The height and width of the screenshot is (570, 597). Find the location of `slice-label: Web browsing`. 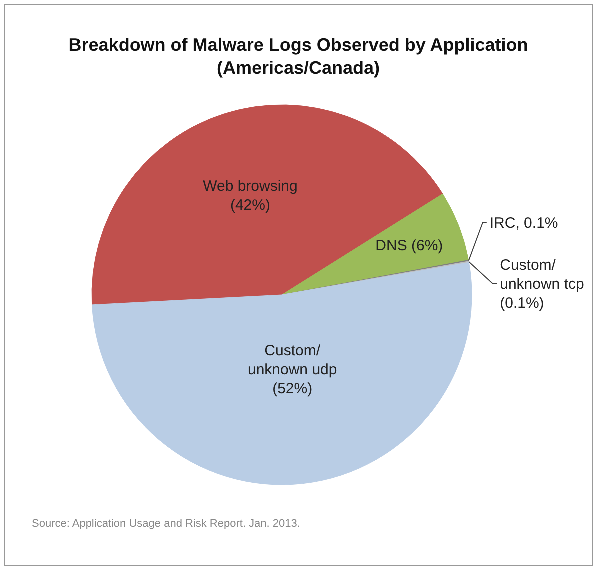

slice-label: Web browsing is located at coordinates (250, 186).